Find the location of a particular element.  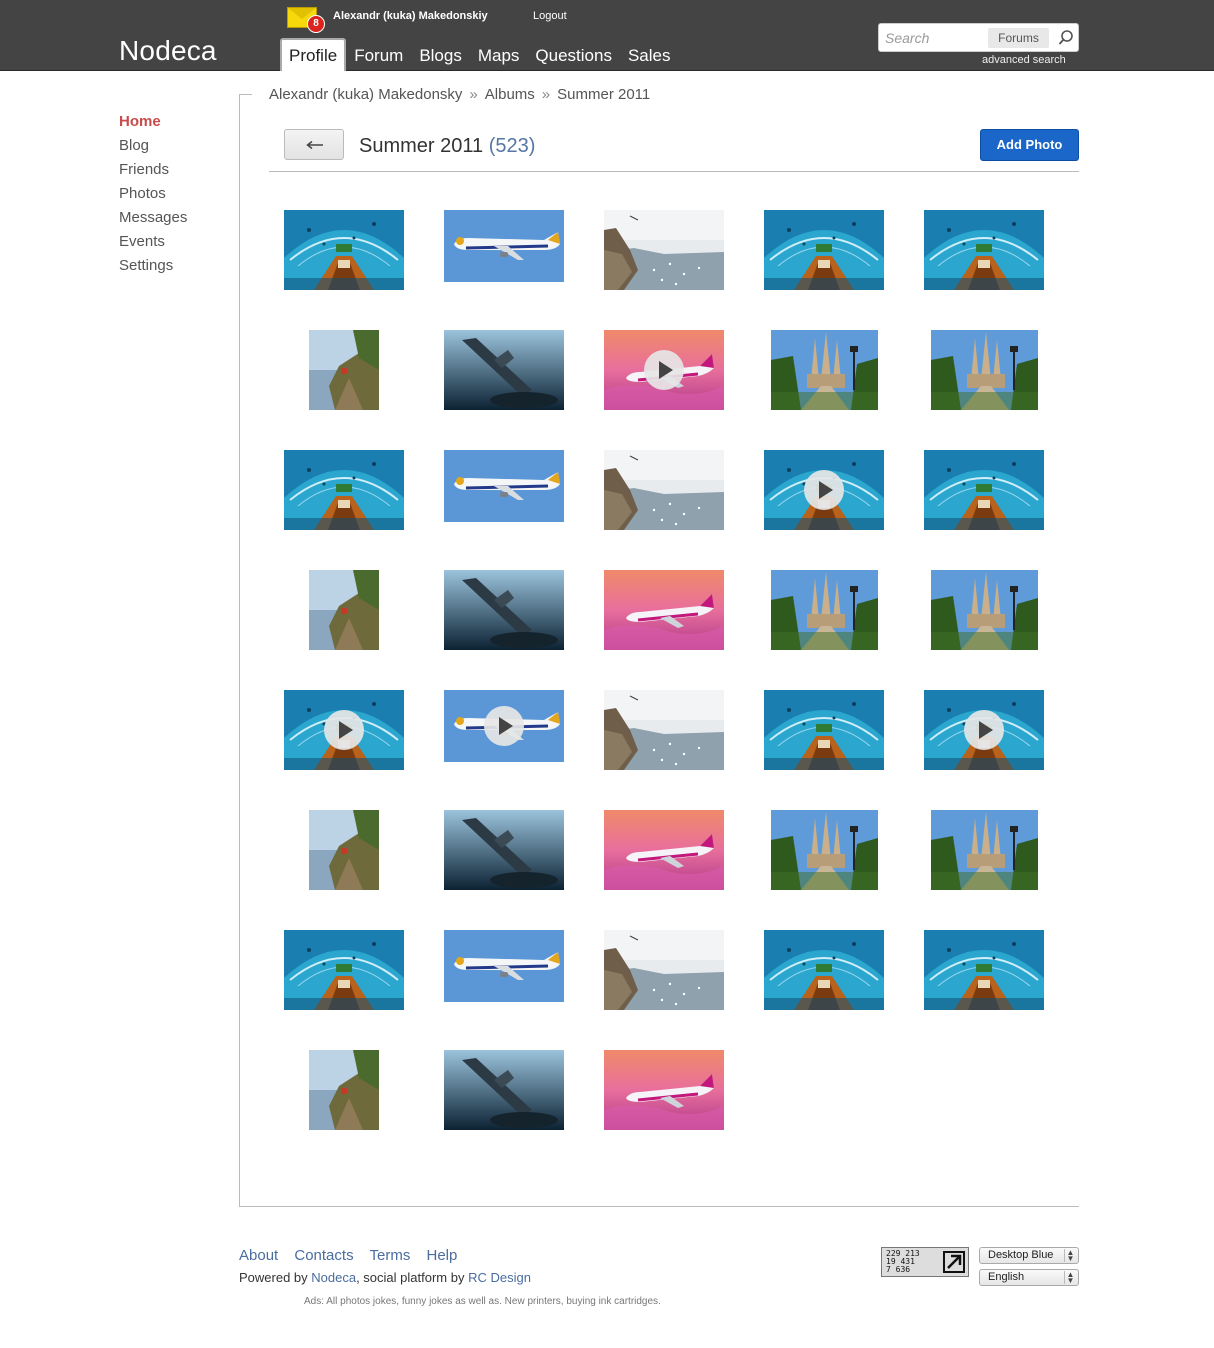

tab-maps: Maps is located at coordinates (498, 55).